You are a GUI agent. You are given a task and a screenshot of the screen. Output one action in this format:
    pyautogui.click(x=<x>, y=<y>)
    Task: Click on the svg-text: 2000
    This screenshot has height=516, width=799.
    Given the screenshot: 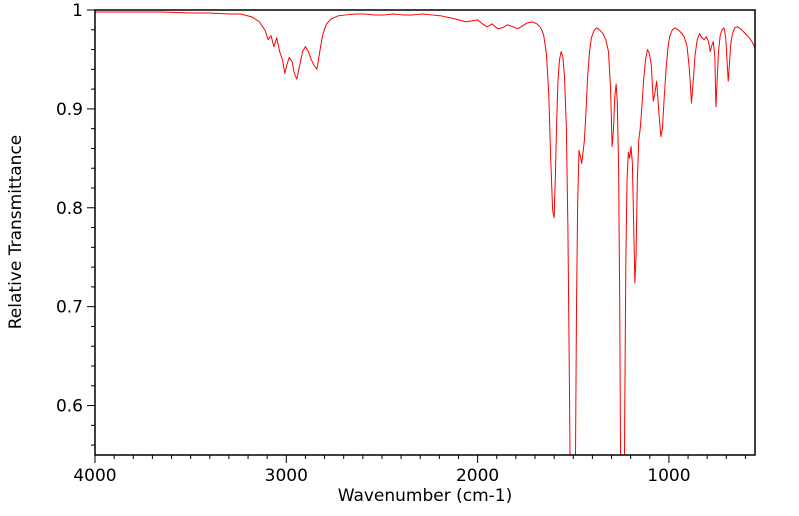 What is the action you would take?
    pyautogui.click(x=477, y=476)
    